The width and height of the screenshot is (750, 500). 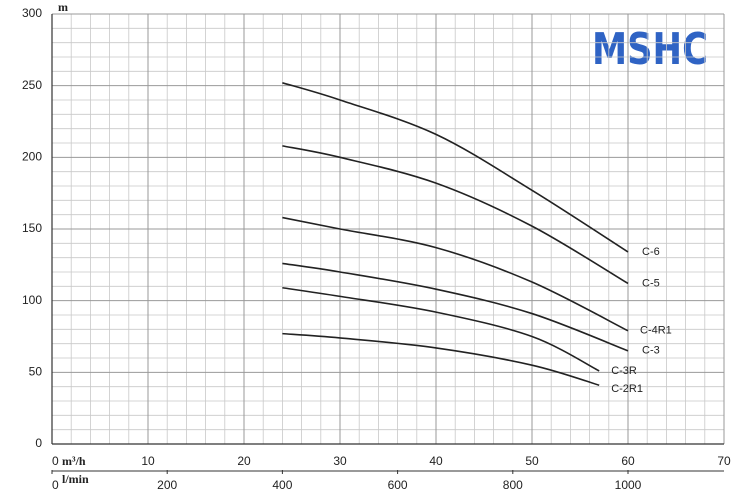 What do you see at coordinates (513, 485) in the screenshot?
I see `x2-tick-label: 800` at bounding box center [513, 485].